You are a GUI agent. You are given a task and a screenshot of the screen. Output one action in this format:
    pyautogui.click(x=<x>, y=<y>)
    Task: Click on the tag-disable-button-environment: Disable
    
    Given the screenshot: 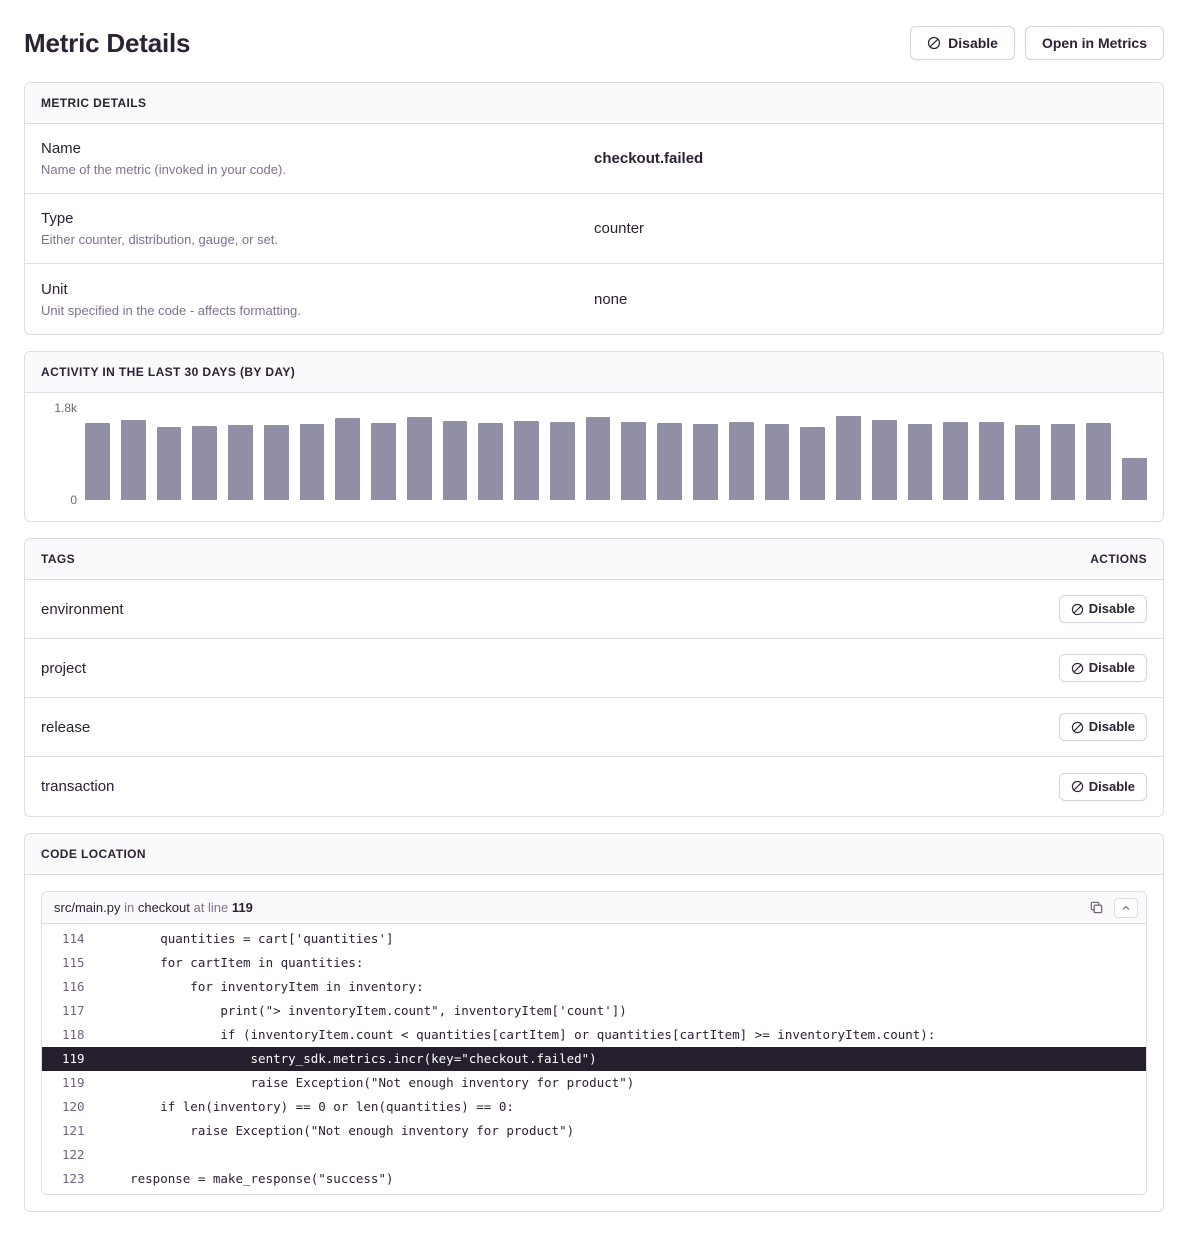 What is the action you would take?
    pyautogui.click(x=1102, y=609)
    